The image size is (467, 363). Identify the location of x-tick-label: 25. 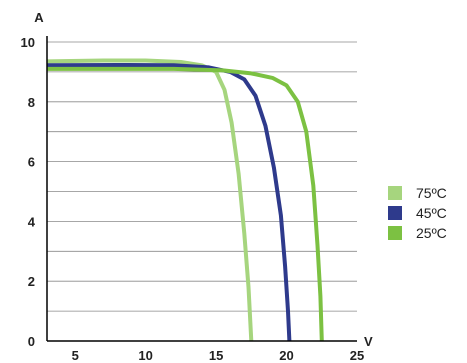
(357, 355).